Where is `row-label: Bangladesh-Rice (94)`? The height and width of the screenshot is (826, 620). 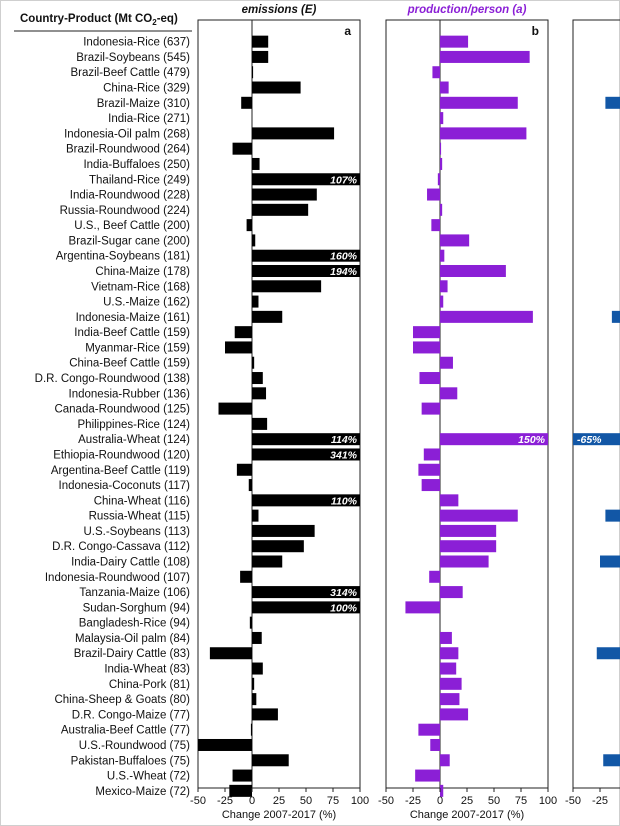 row-label: Bangladesh-Rice (94) is located at coordinates (134, 624).